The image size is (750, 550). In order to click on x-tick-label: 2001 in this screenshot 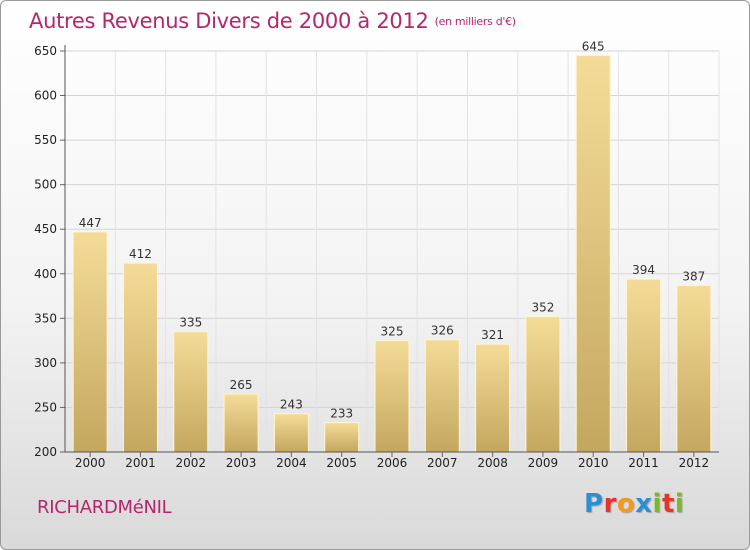, I will do `click(140, 463)`.